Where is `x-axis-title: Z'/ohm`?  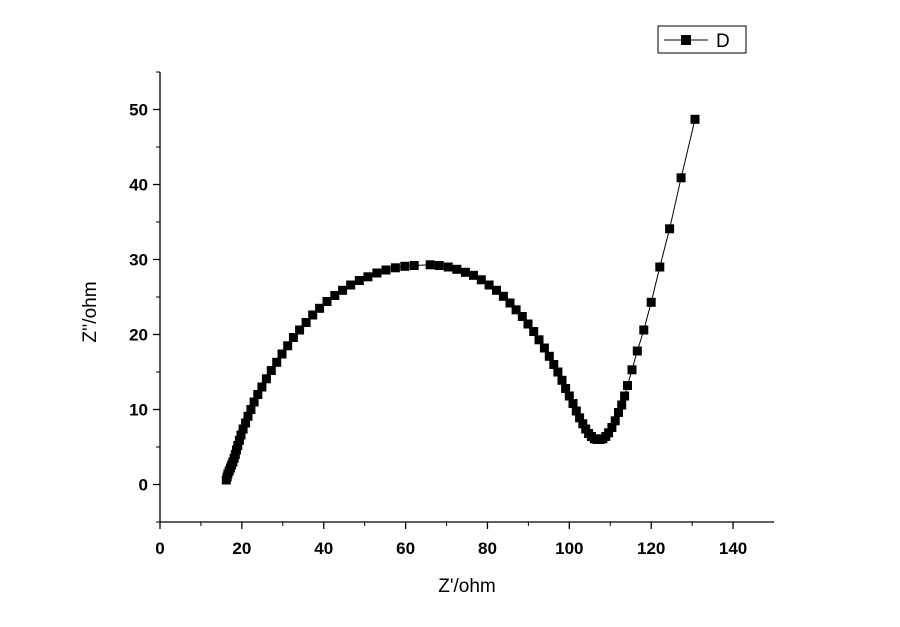
x-axis-title: Z'/ohm is located at coordinates (466, 586).